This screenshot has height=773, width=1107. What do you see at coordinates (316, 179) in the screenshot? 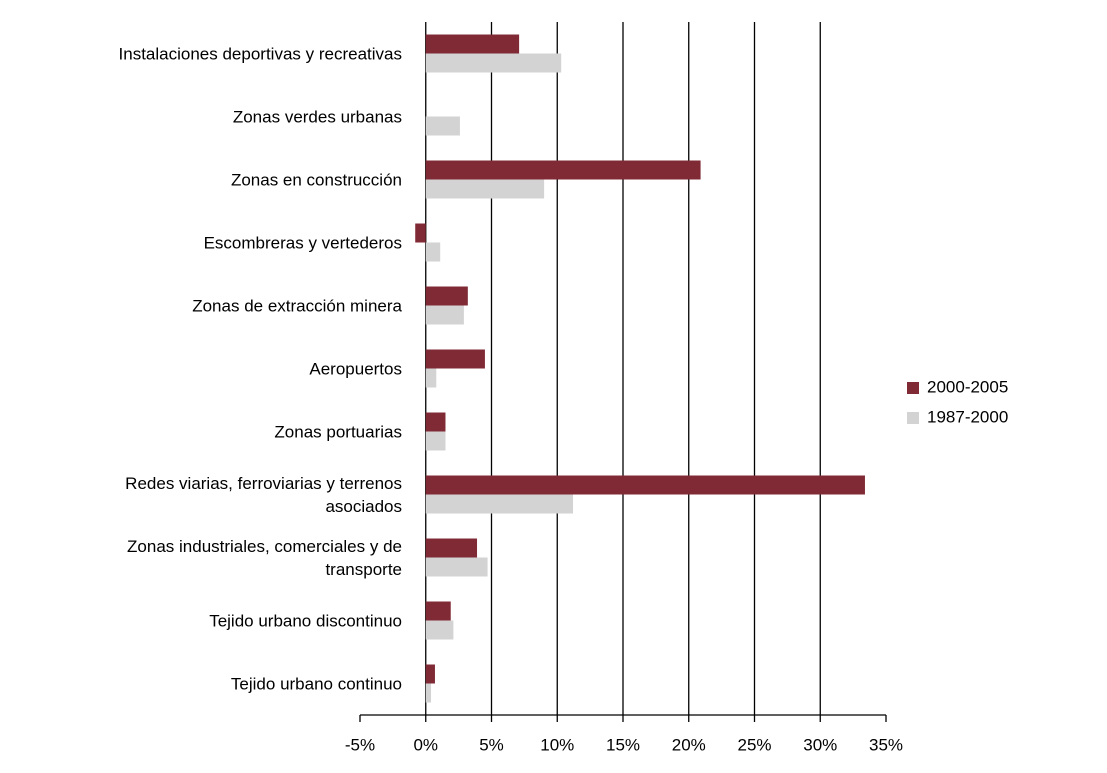
I see `y-tick-label: Zonas en construcción` at bounding box center [316, 179].